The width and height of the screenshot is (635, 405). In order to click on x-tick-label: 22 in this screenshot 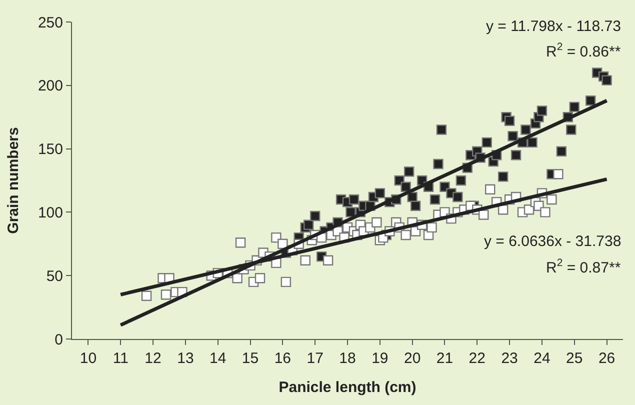, I will do `click(477, 358)`.